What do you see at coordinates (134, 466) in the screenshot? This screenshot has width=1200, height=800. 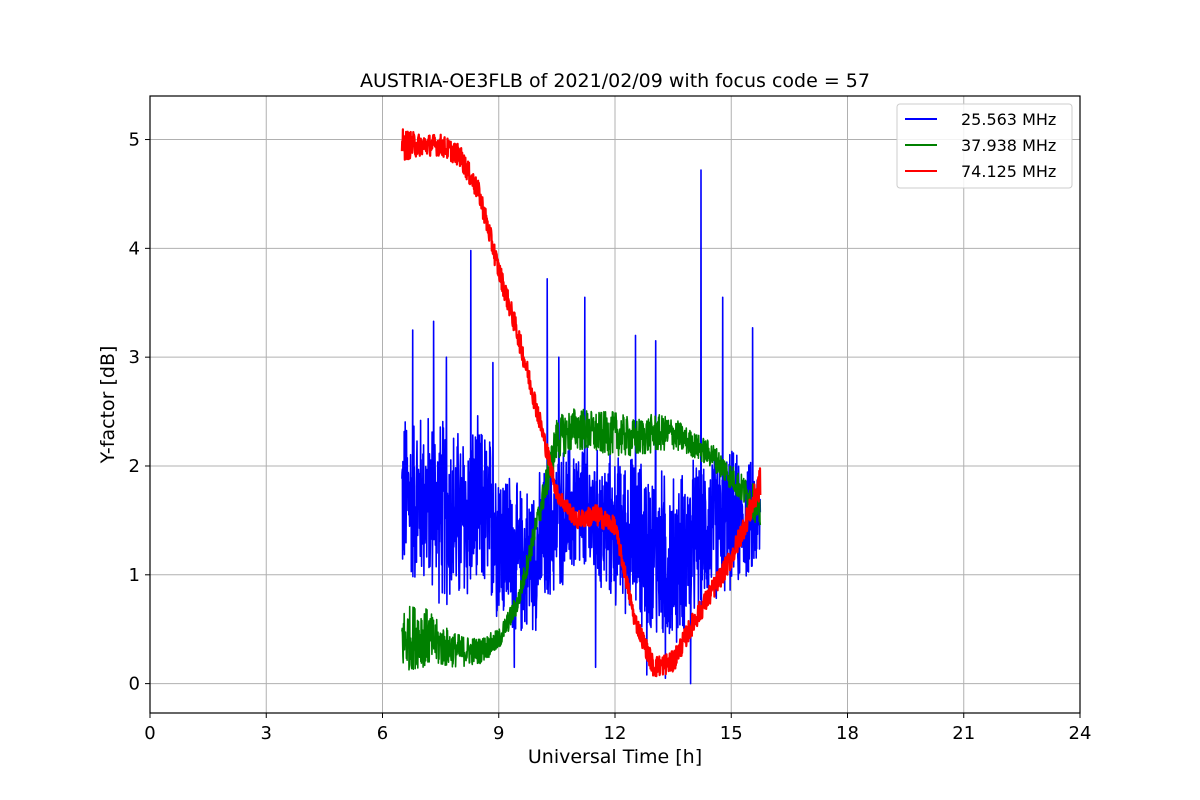 I see `y-tick-label: 2` at bounding box center [134, 466].